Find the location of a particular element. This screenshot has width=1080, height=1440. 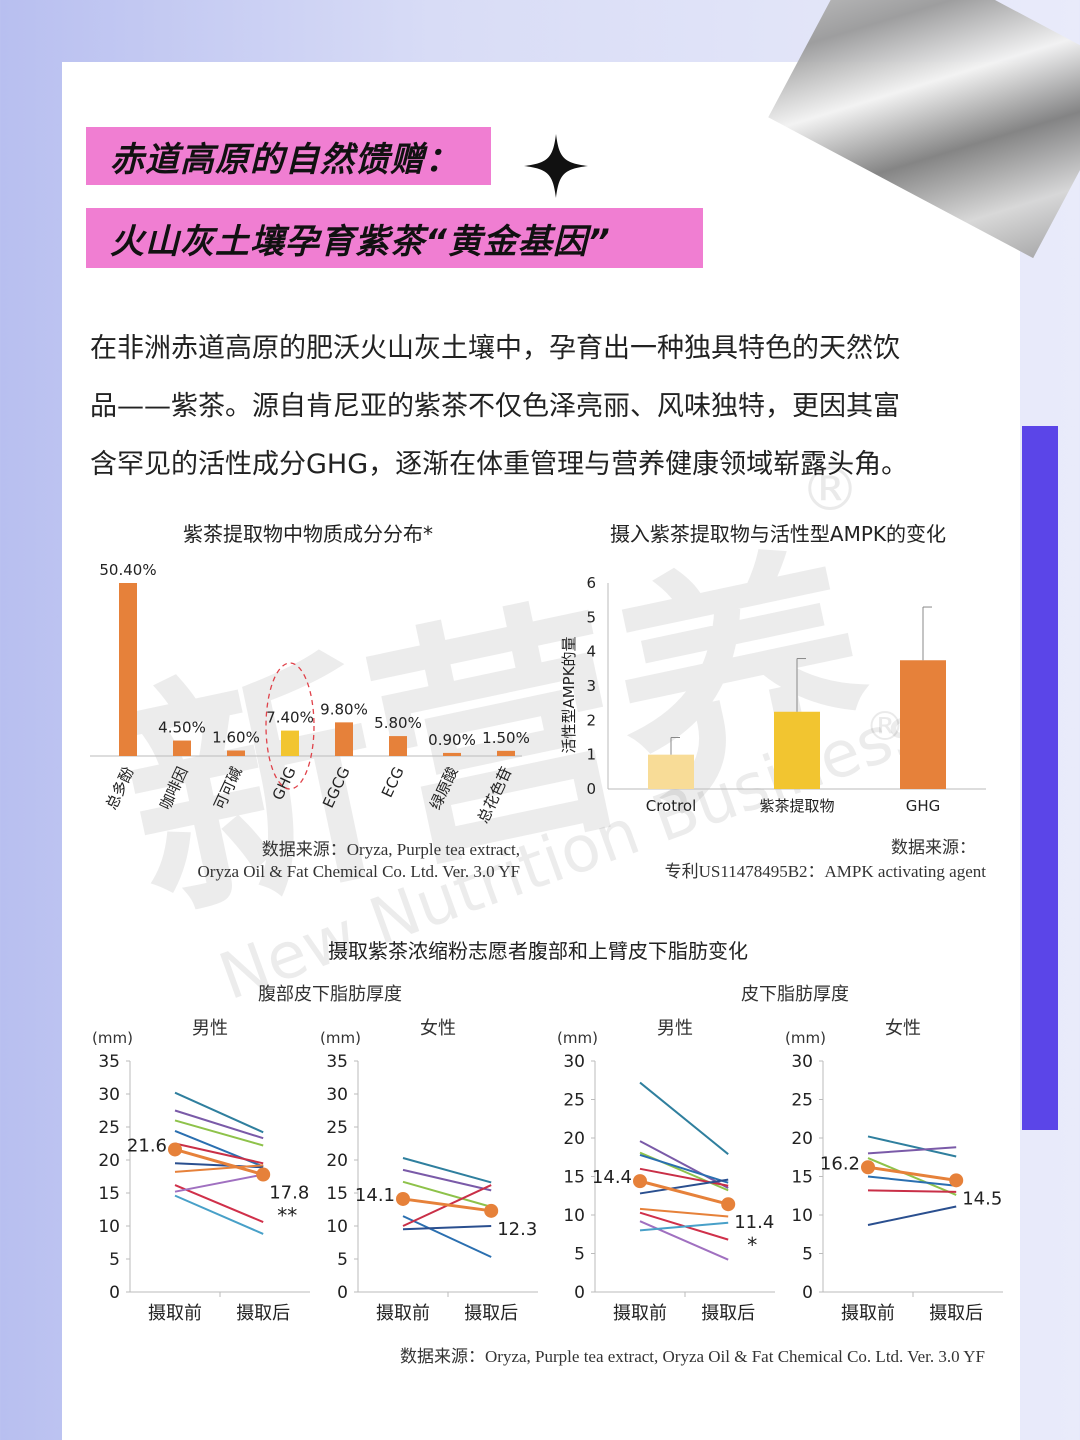

data-label: 0.90% is located at coordinates (452, 740).